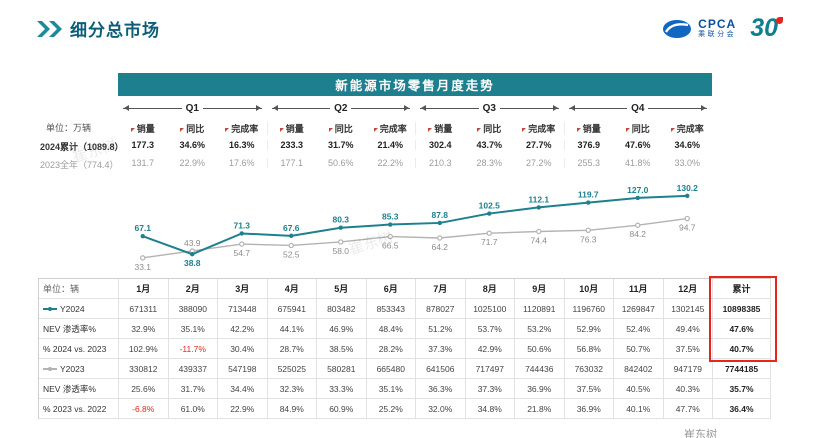  What do you see at coordinates (490, 369) in the screenshot?
I see `table-cell: 717497` at bounding box center [490, 369].